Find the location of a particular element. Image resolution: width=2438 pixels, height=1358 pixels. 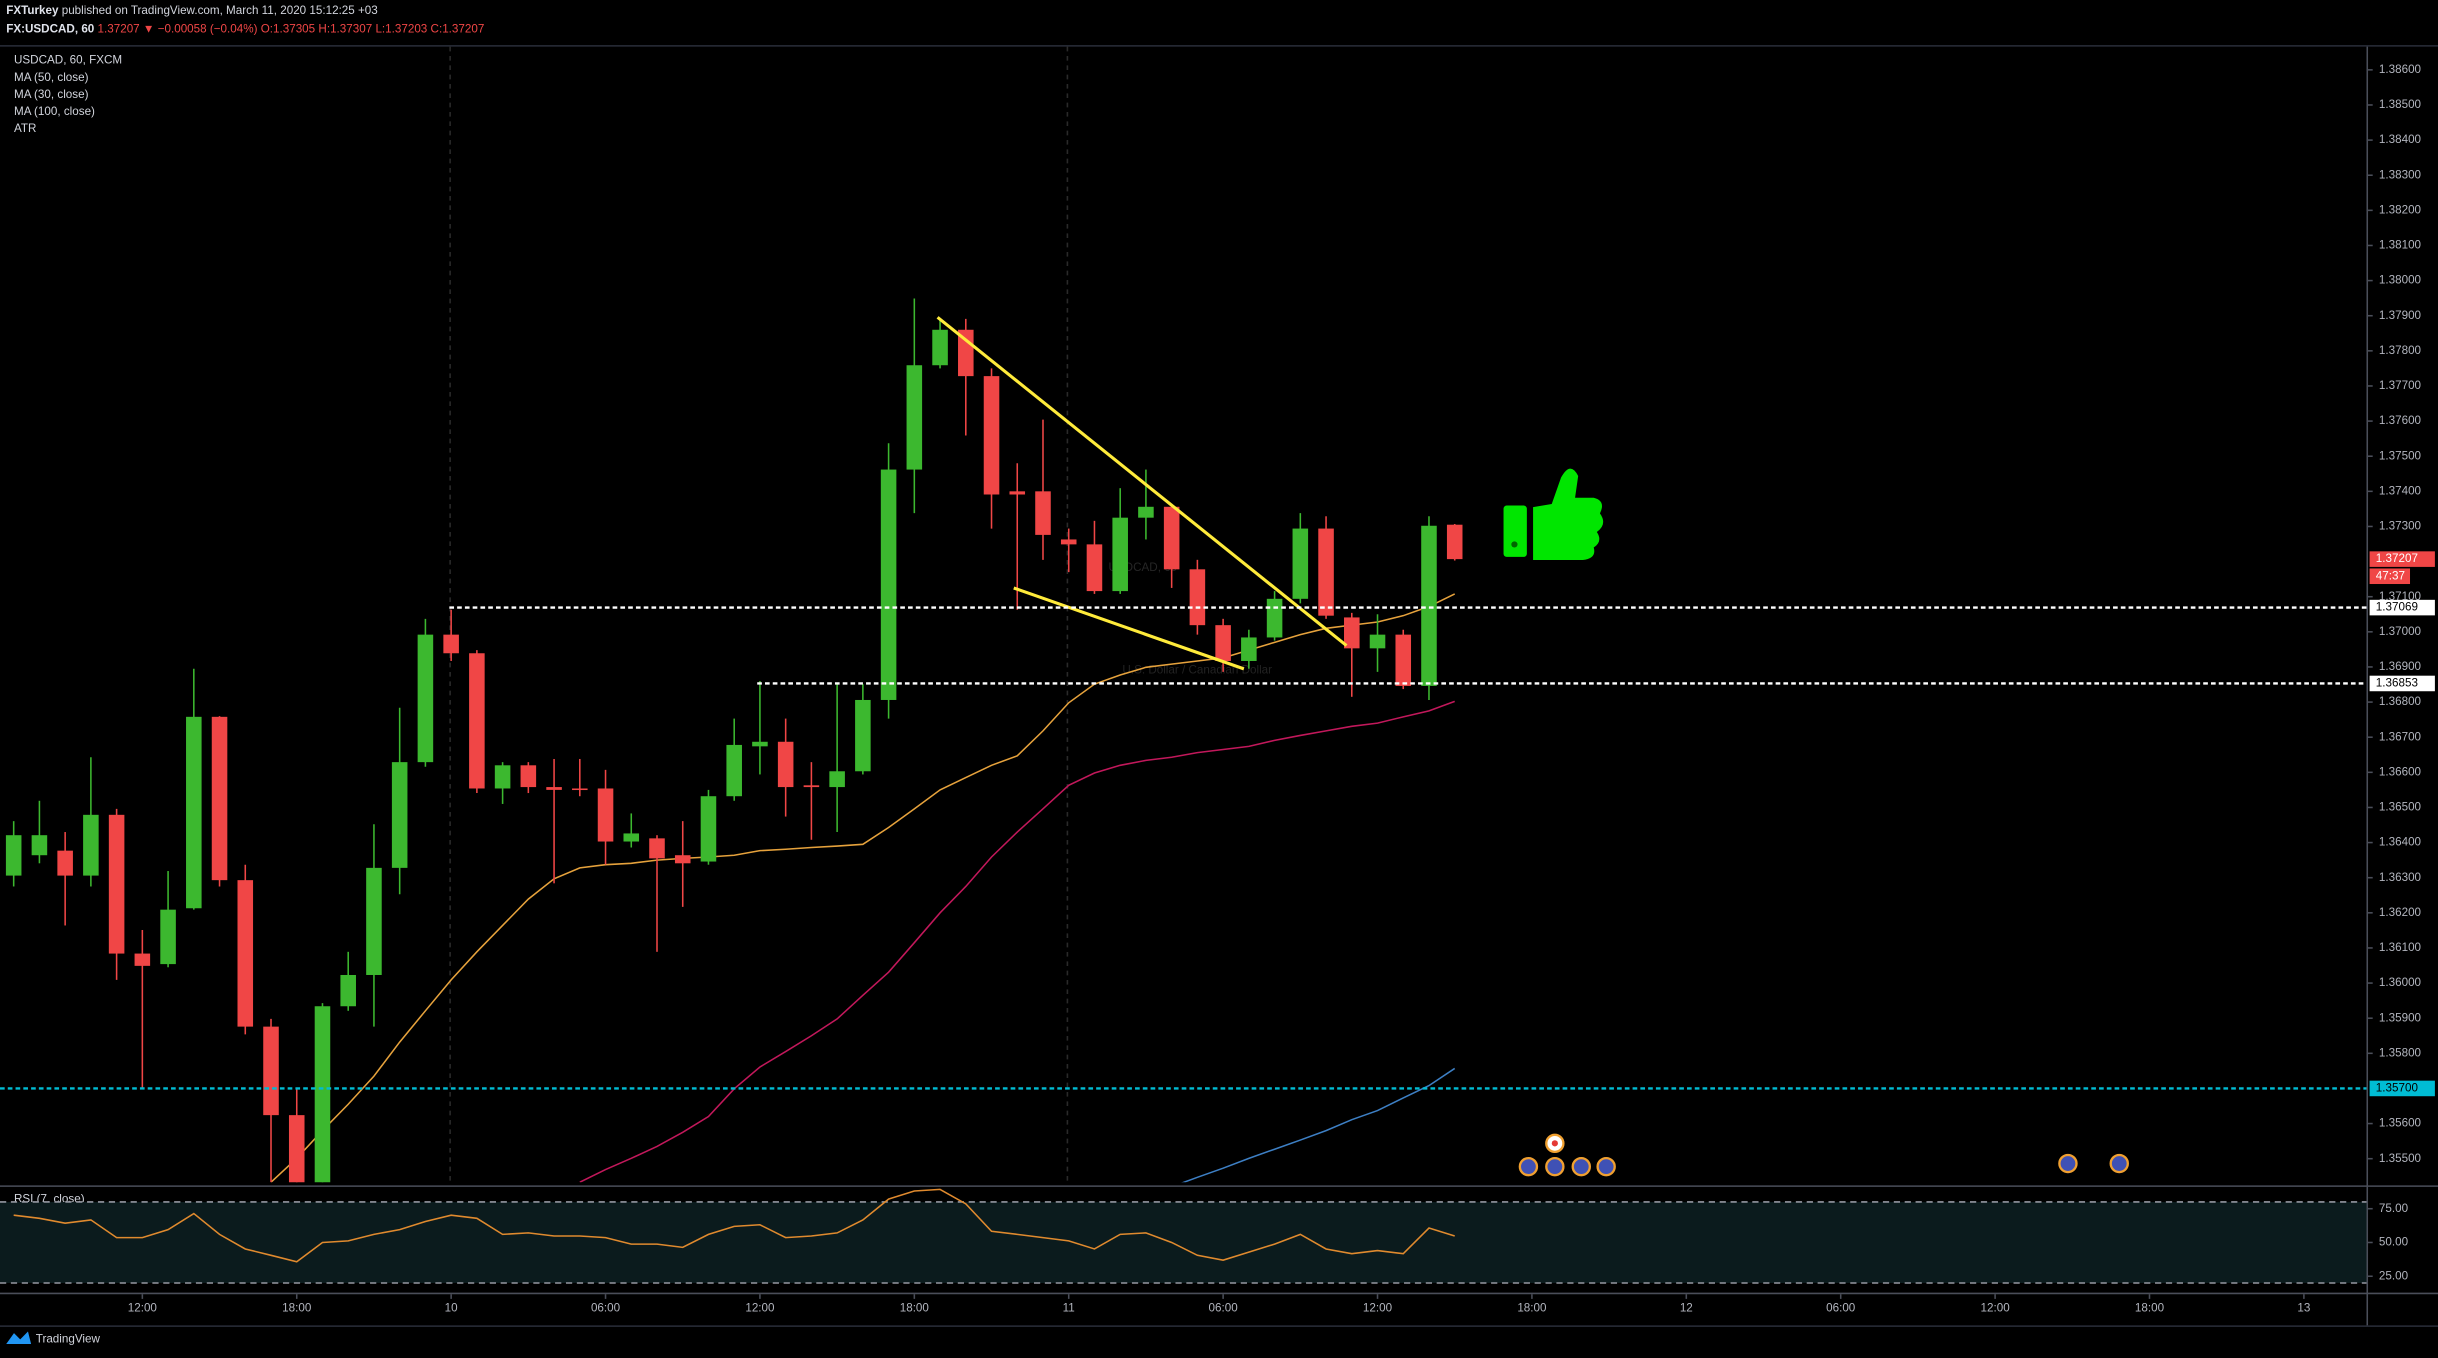

thumb-dot is located at coordinates (1514, 544).